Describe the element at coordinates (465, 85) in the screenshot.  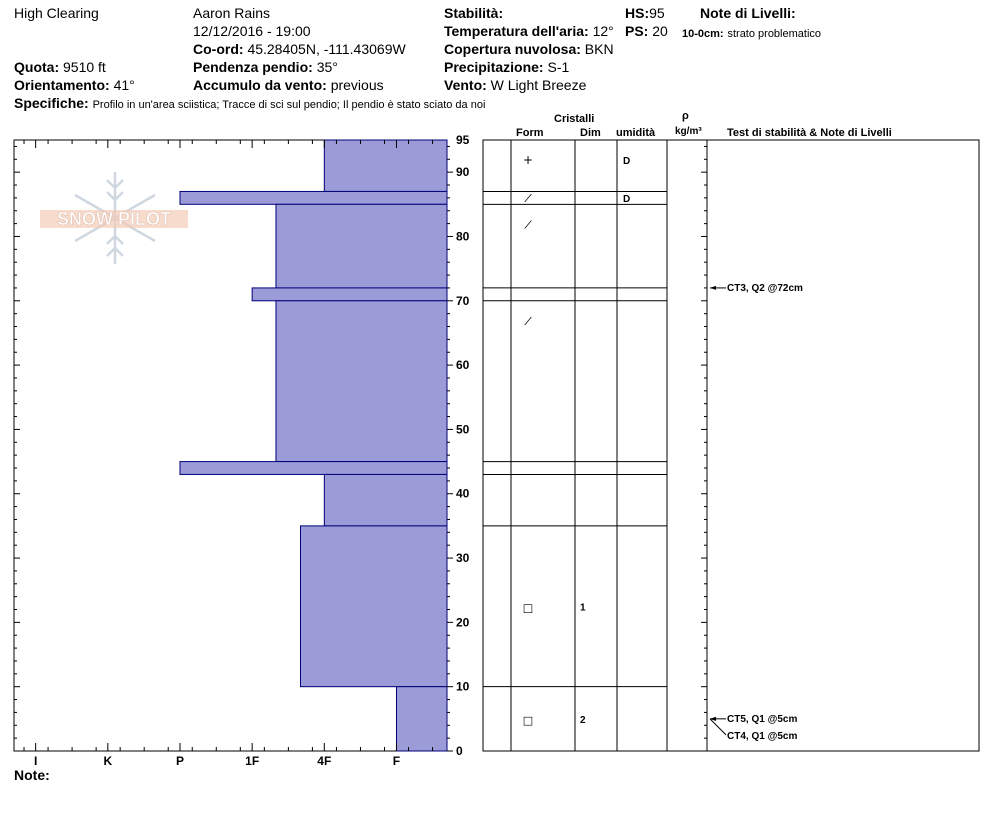
I see `wind-label: Vento:` at that location.